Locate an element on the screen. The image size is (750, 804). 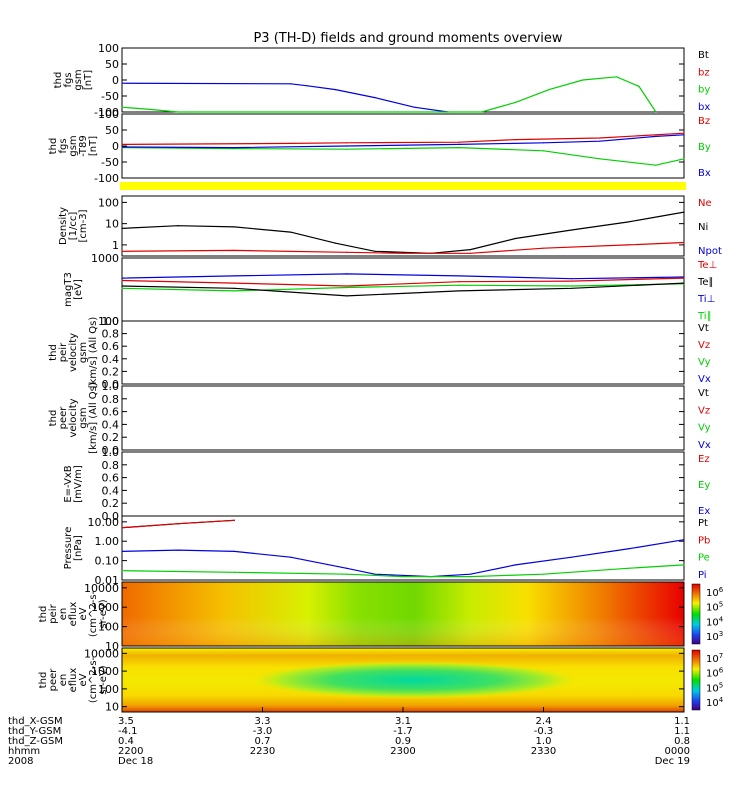
y-label-line: [1/cc] is located at coordinates (73, 226).